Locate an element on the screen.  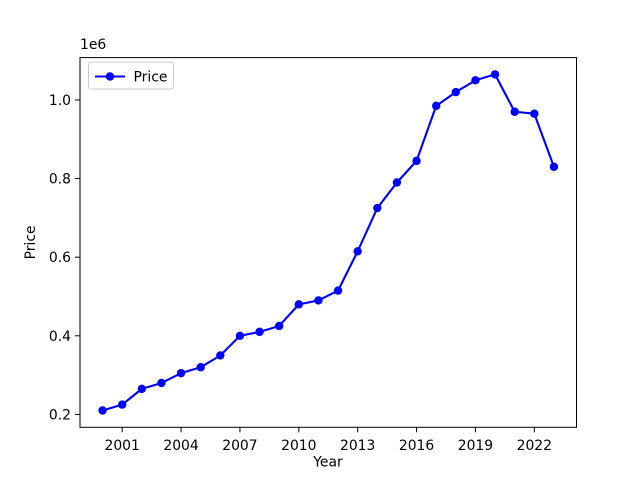
x-tick-label: 2019 is located at coordinates (475, 446).